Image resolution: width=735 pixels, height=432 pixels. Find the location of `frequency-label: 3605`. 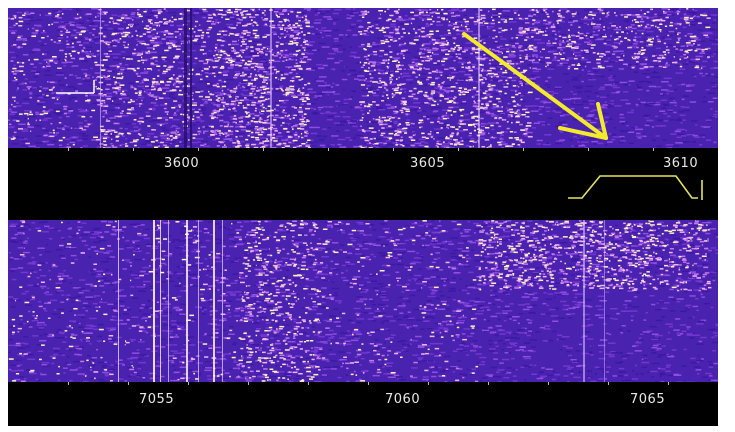

frequency-label: 3605 is located at coordinates (428, 163).